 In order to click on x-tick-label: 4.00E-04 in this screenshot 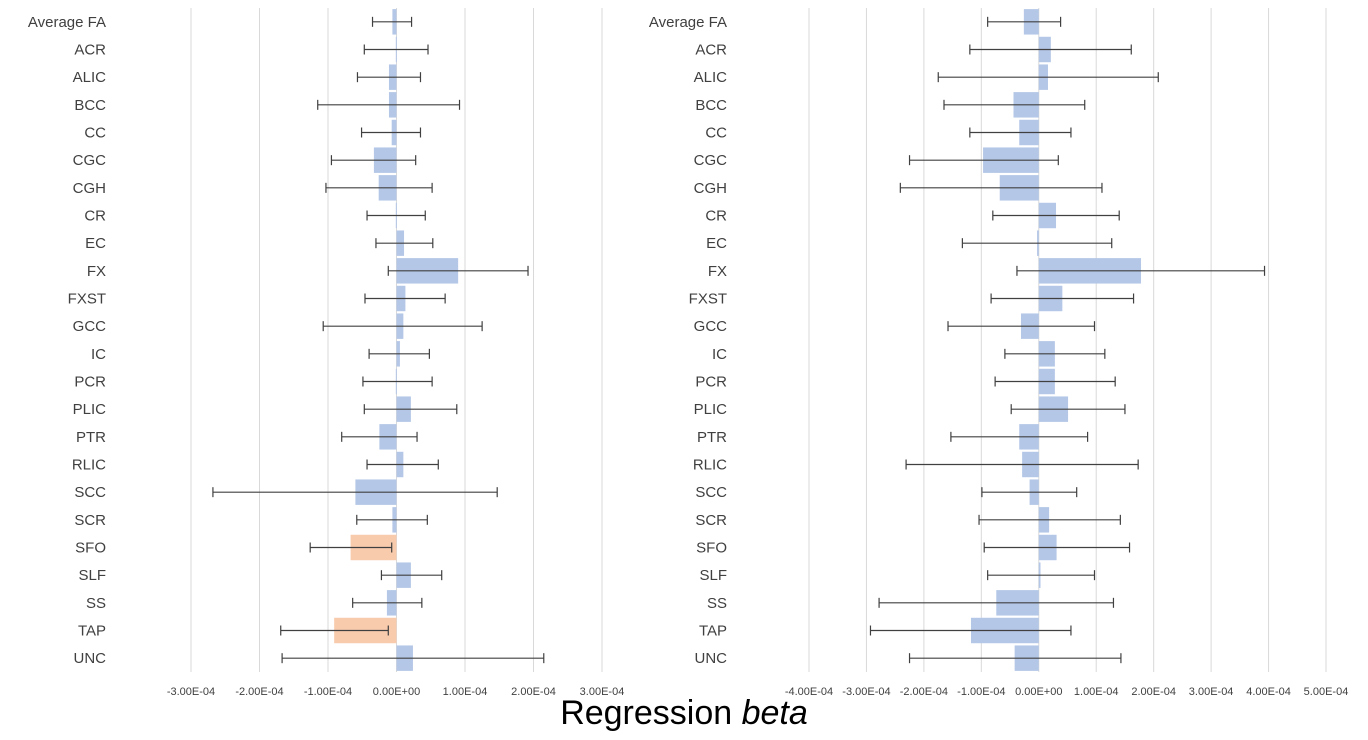, I will do `click(1268, 692)`.